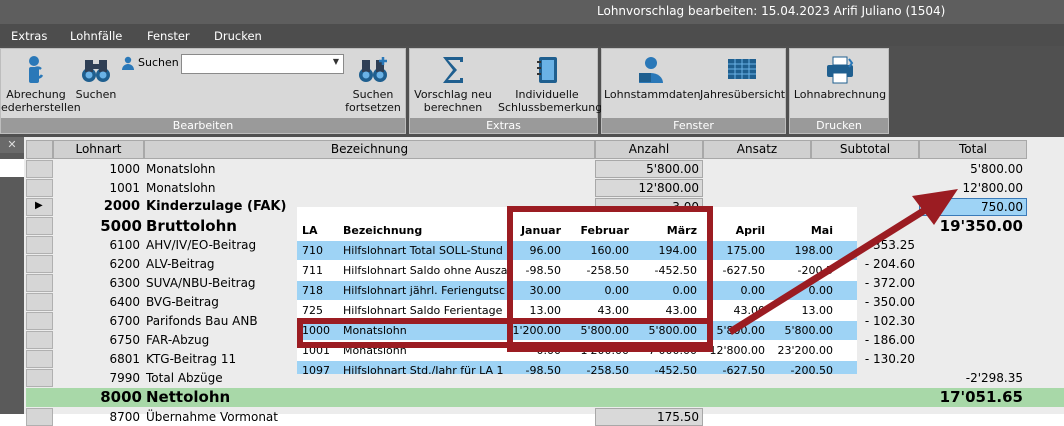 Image resolution: width=1064 pixels, height=426 pixels. What do you see at coordinates (532, 35) in the screenshot?
I see `menu-bar: Extras Lohnfälle Fenster Drucken` at bounding box center [532, 35].